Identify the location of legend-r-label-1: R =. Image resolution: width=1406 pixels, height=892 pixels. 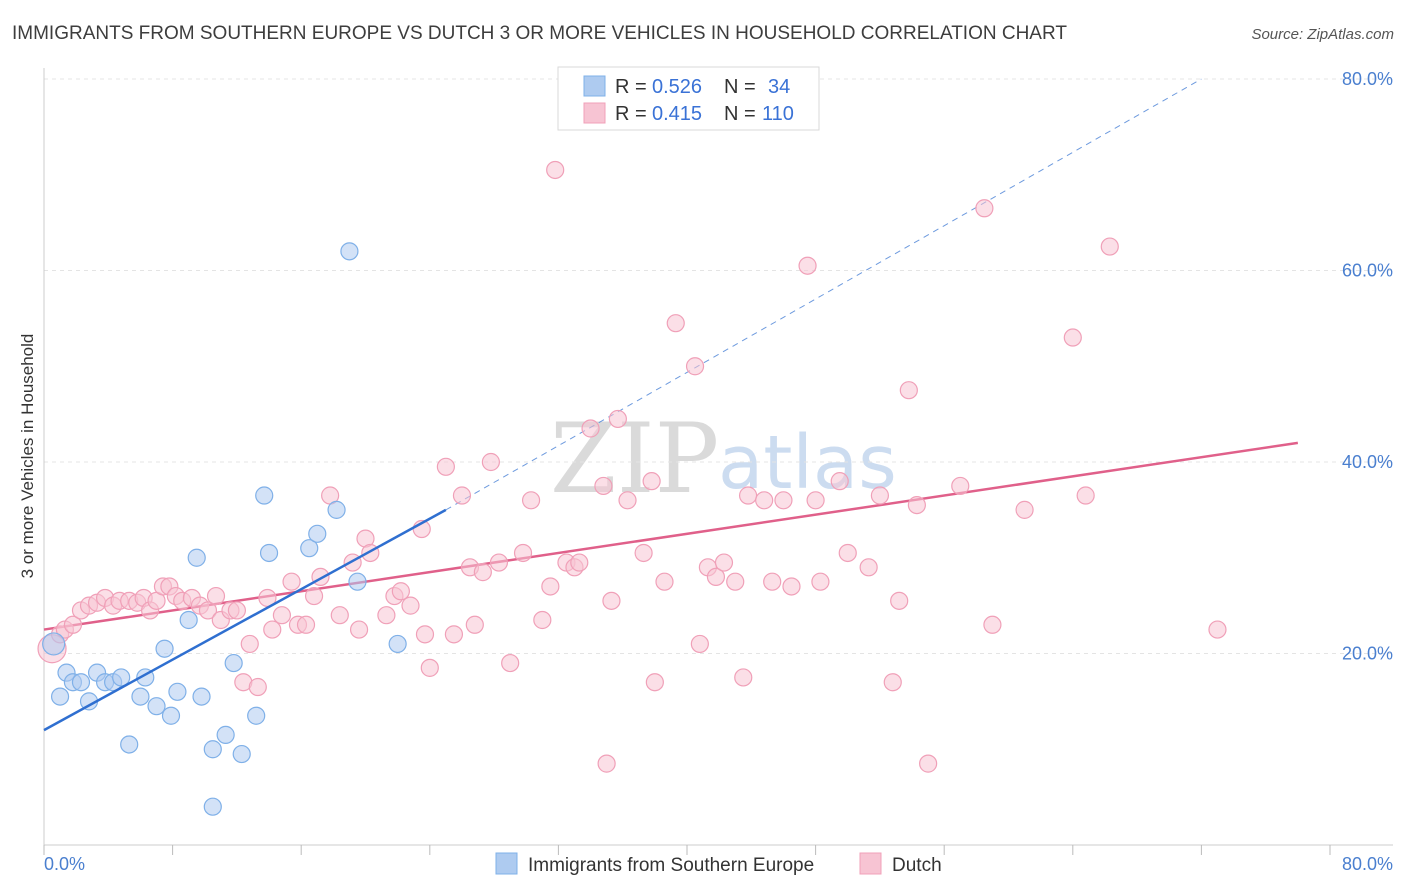
(631, 87).